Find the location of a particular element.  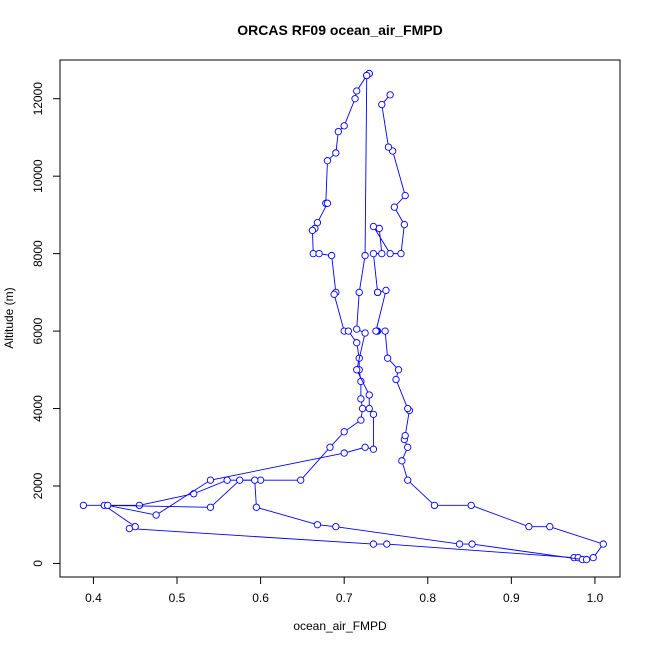

y-tick-label: 8000 is located at coordinates (38, 253).